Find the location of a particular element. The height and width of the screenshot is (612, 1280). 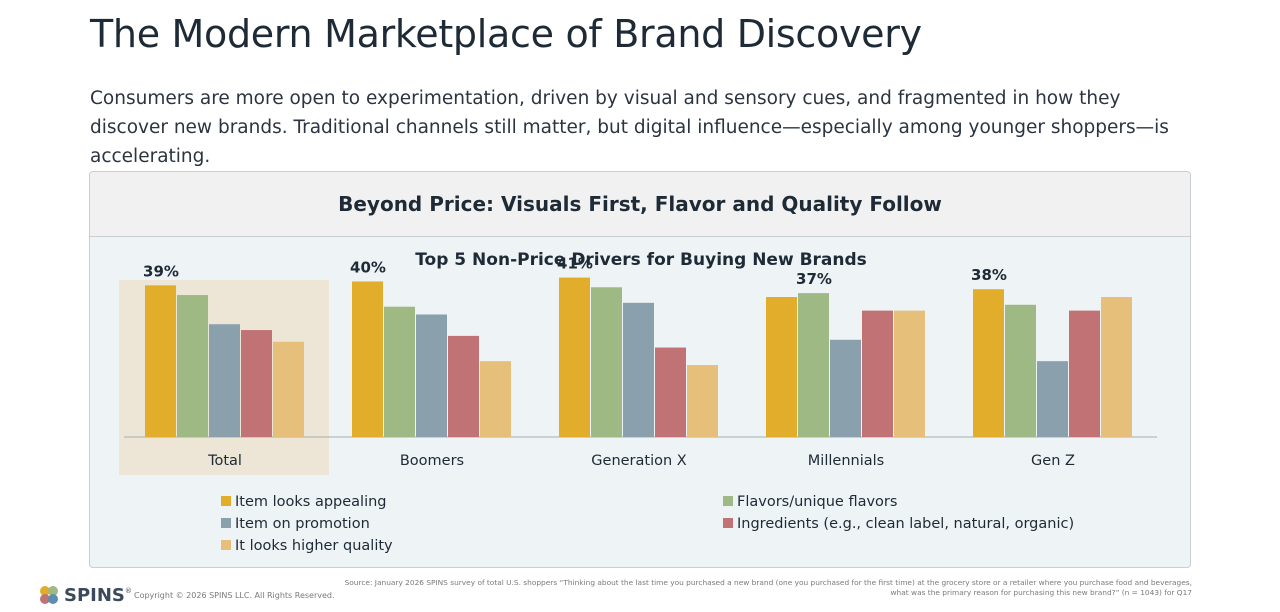

category-label-total: Total is located at coordinates (224, 461).